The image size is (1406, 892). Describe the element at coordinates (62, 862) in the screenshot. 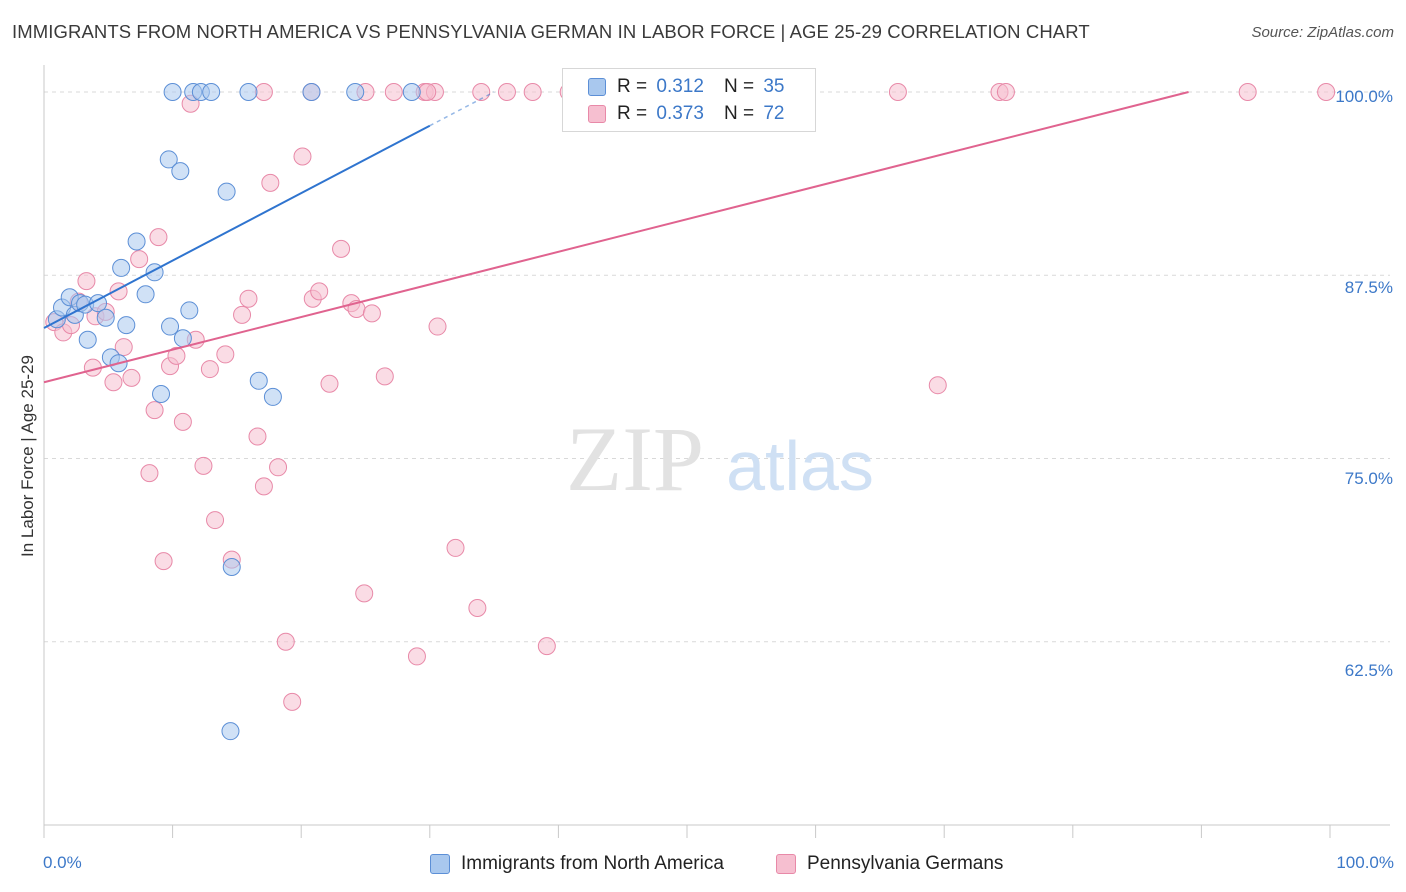

I see `x-tick-label-min: 0.0%` at that location.